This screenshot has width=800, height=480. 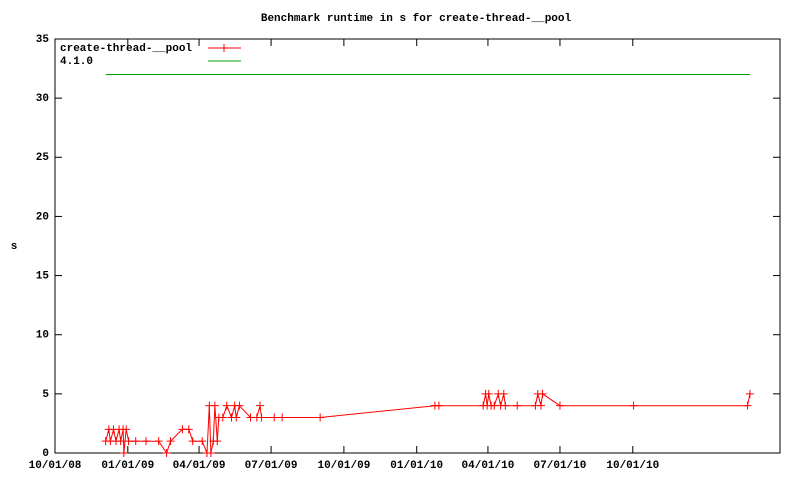 What do you see at coordinates (126, 49) in the screenshot?
I see `legend-label: create-thread-__pool` at bounding box center [126, 49].